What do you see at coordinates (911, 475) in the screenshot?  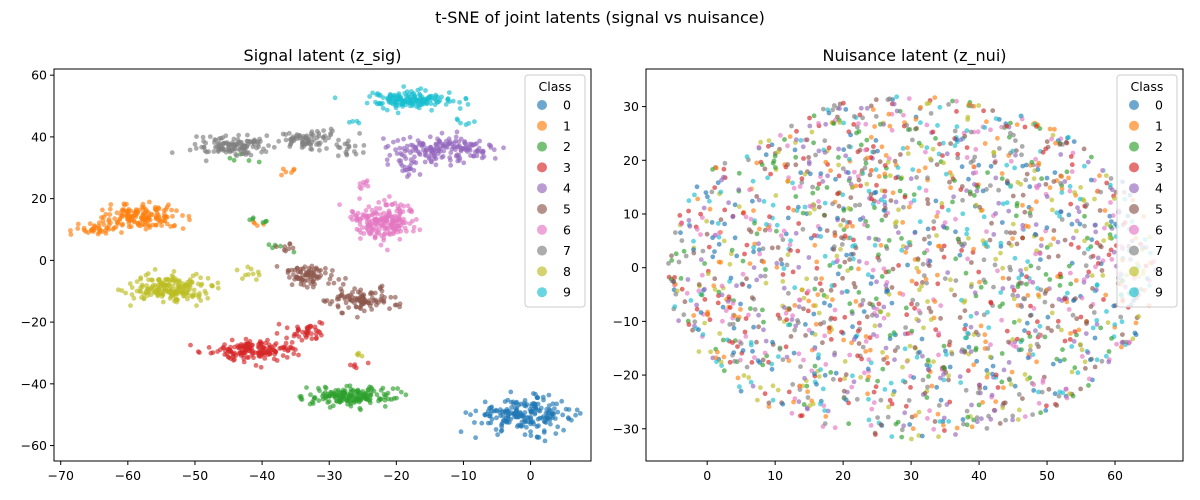 I see `x-tick-label: 30` at bounding box center [911, 475].